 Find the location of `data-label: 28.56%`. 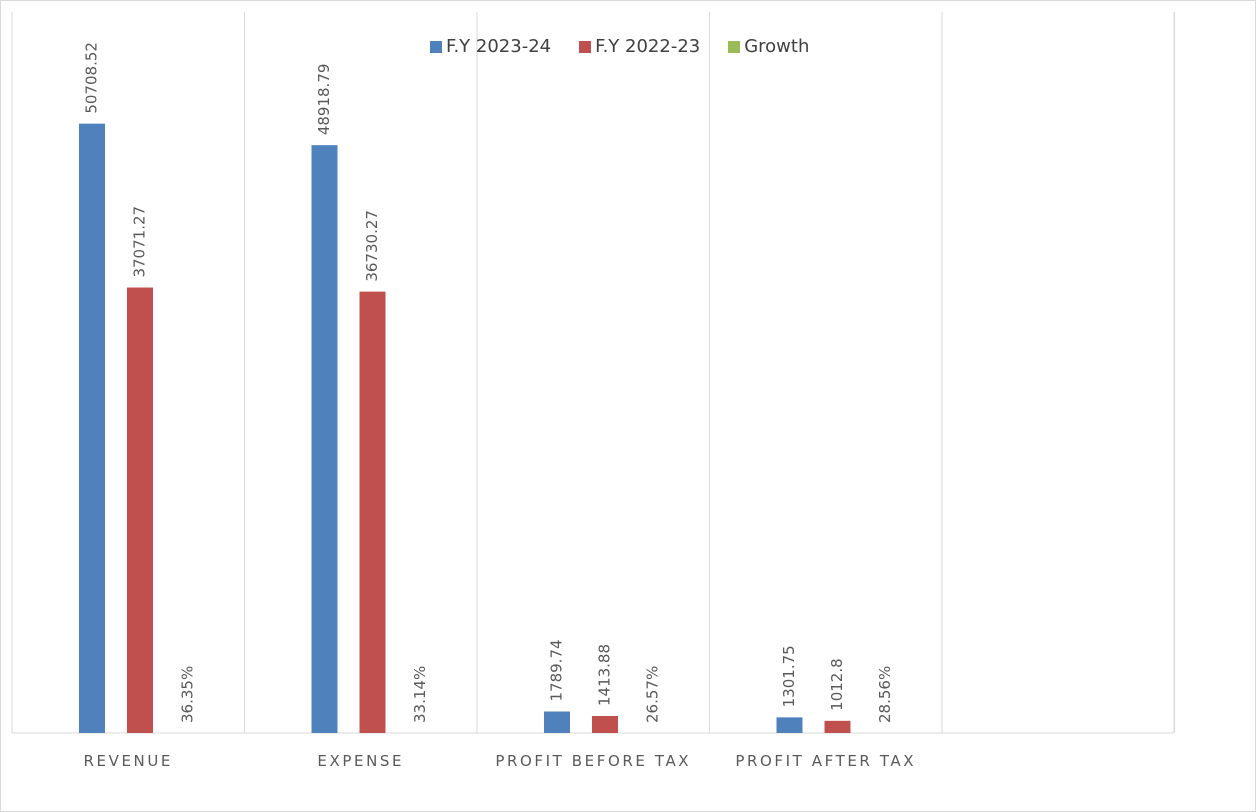

data-label: 28.56% is located at coordinates (885, 694).